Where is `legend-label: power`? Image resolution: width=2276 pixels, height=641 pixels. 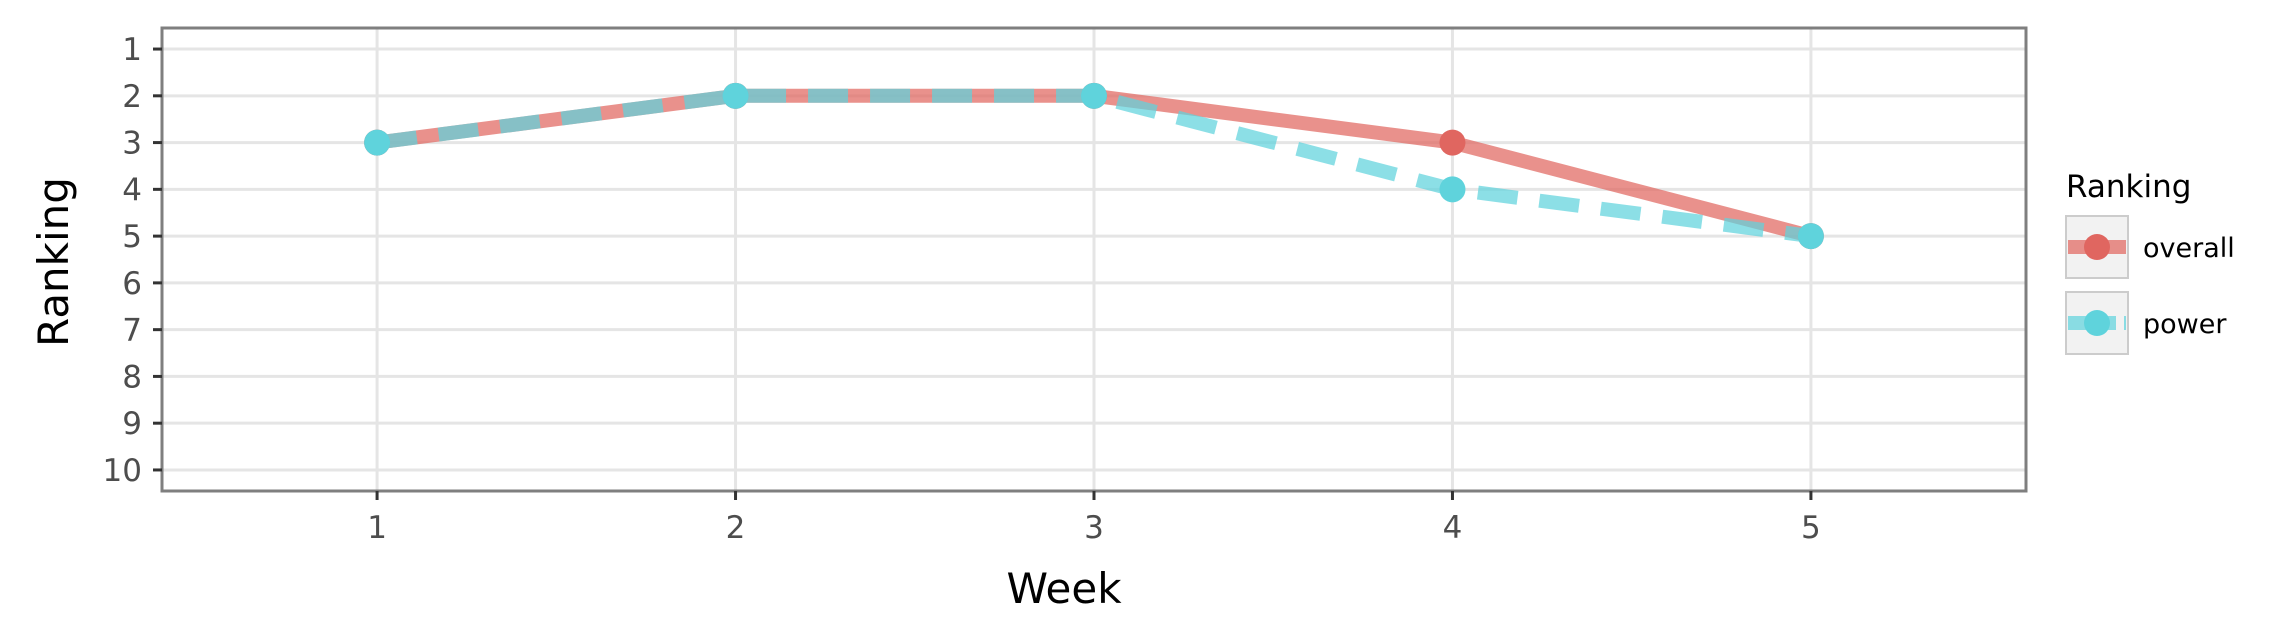
legend-label: power is located at coordinates (2185, 324).